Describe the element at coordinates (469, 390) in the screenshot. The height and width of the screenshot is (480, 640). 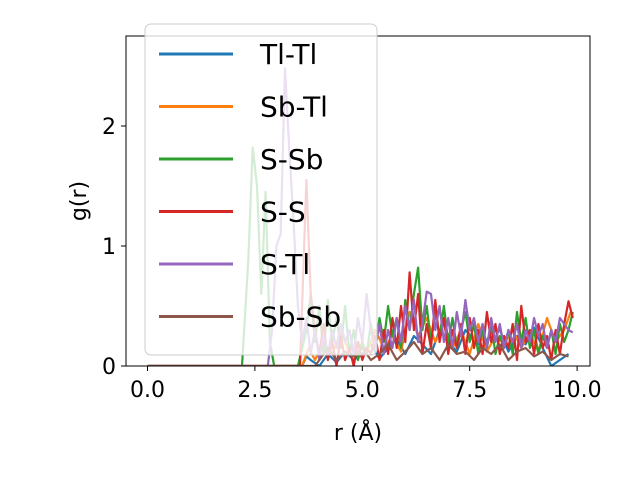
I see `x-tick-label: 7.5` at that location.